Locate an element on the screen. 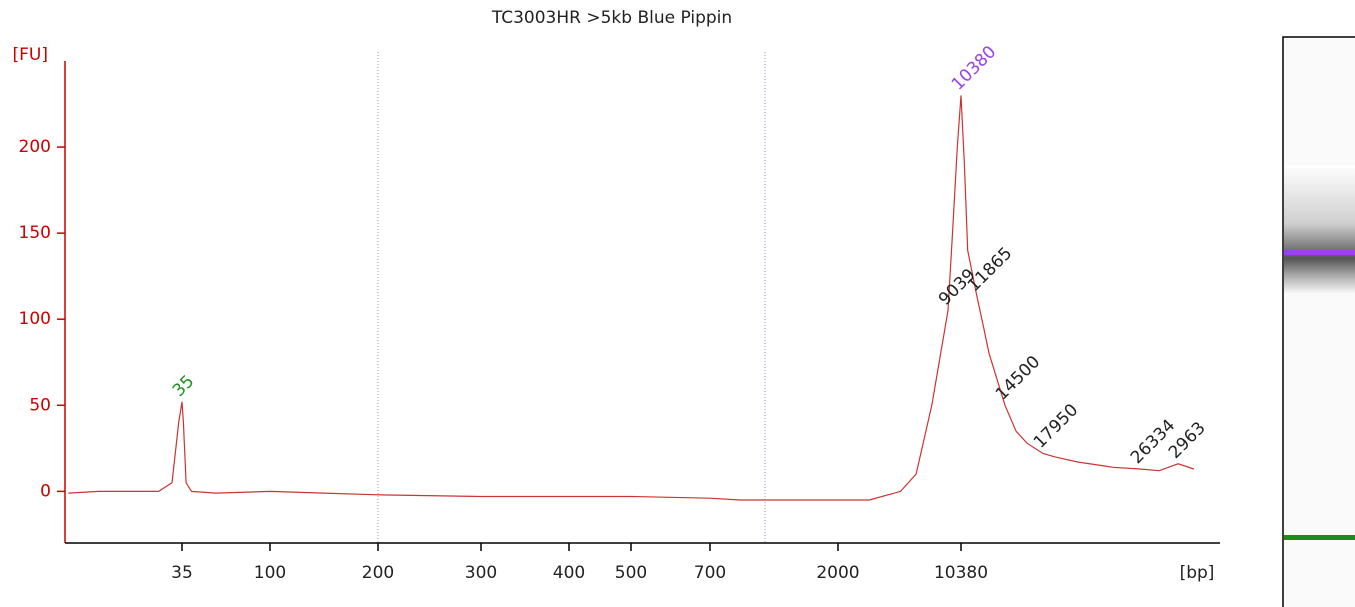 This screenshot has width=1355, height=607. x-tick-label: 100 is located at coordinates (270, 573).